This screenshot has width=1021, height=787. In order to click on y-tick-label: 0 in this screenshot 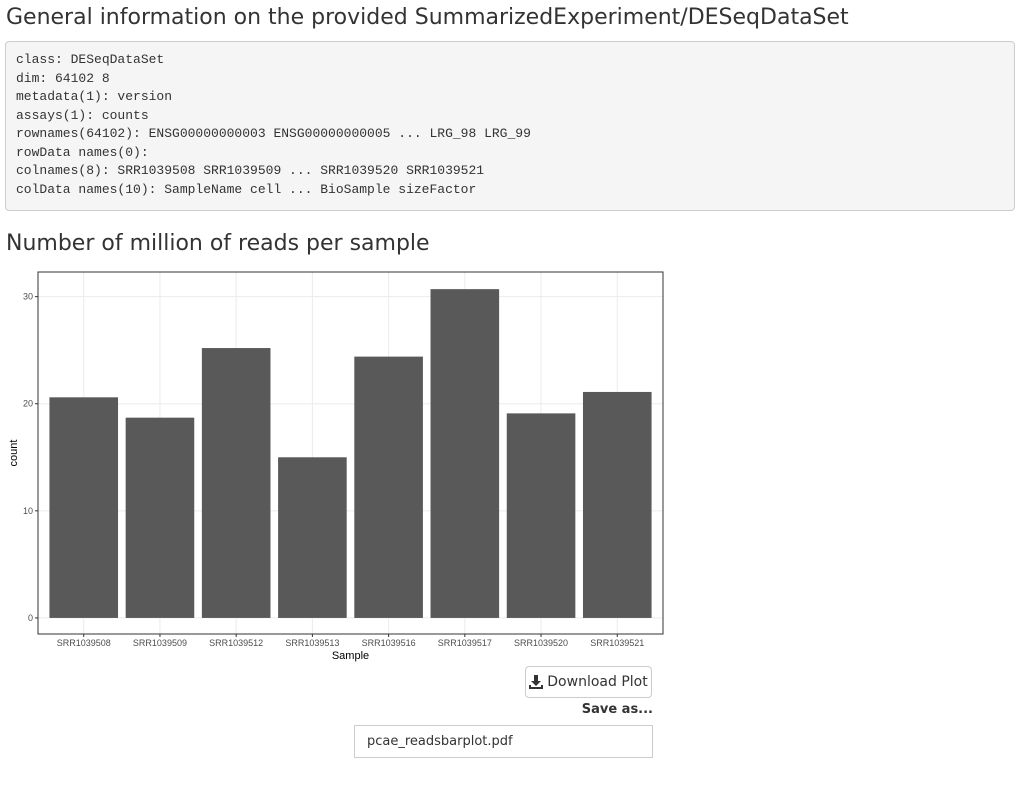, I will do `click(30, 618)`.